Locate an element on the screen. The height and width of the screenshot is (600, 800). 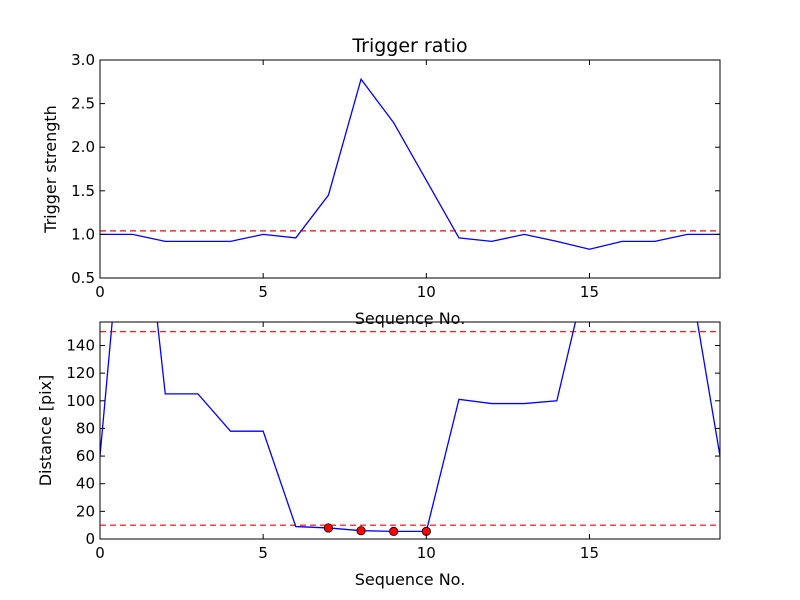
y-tick-label: 0.5 is located at coordinates (83, 278).